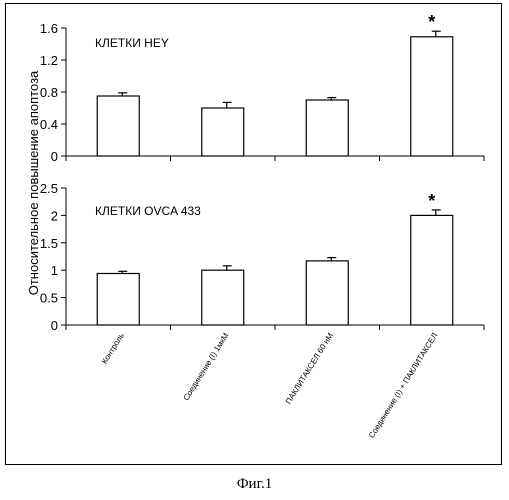 This screenshot has height=500, width=509. What do you see at coordinates (54, 215) in the screenshot?
I see `y-tick-label: 2` at bounding box center [54, 215].